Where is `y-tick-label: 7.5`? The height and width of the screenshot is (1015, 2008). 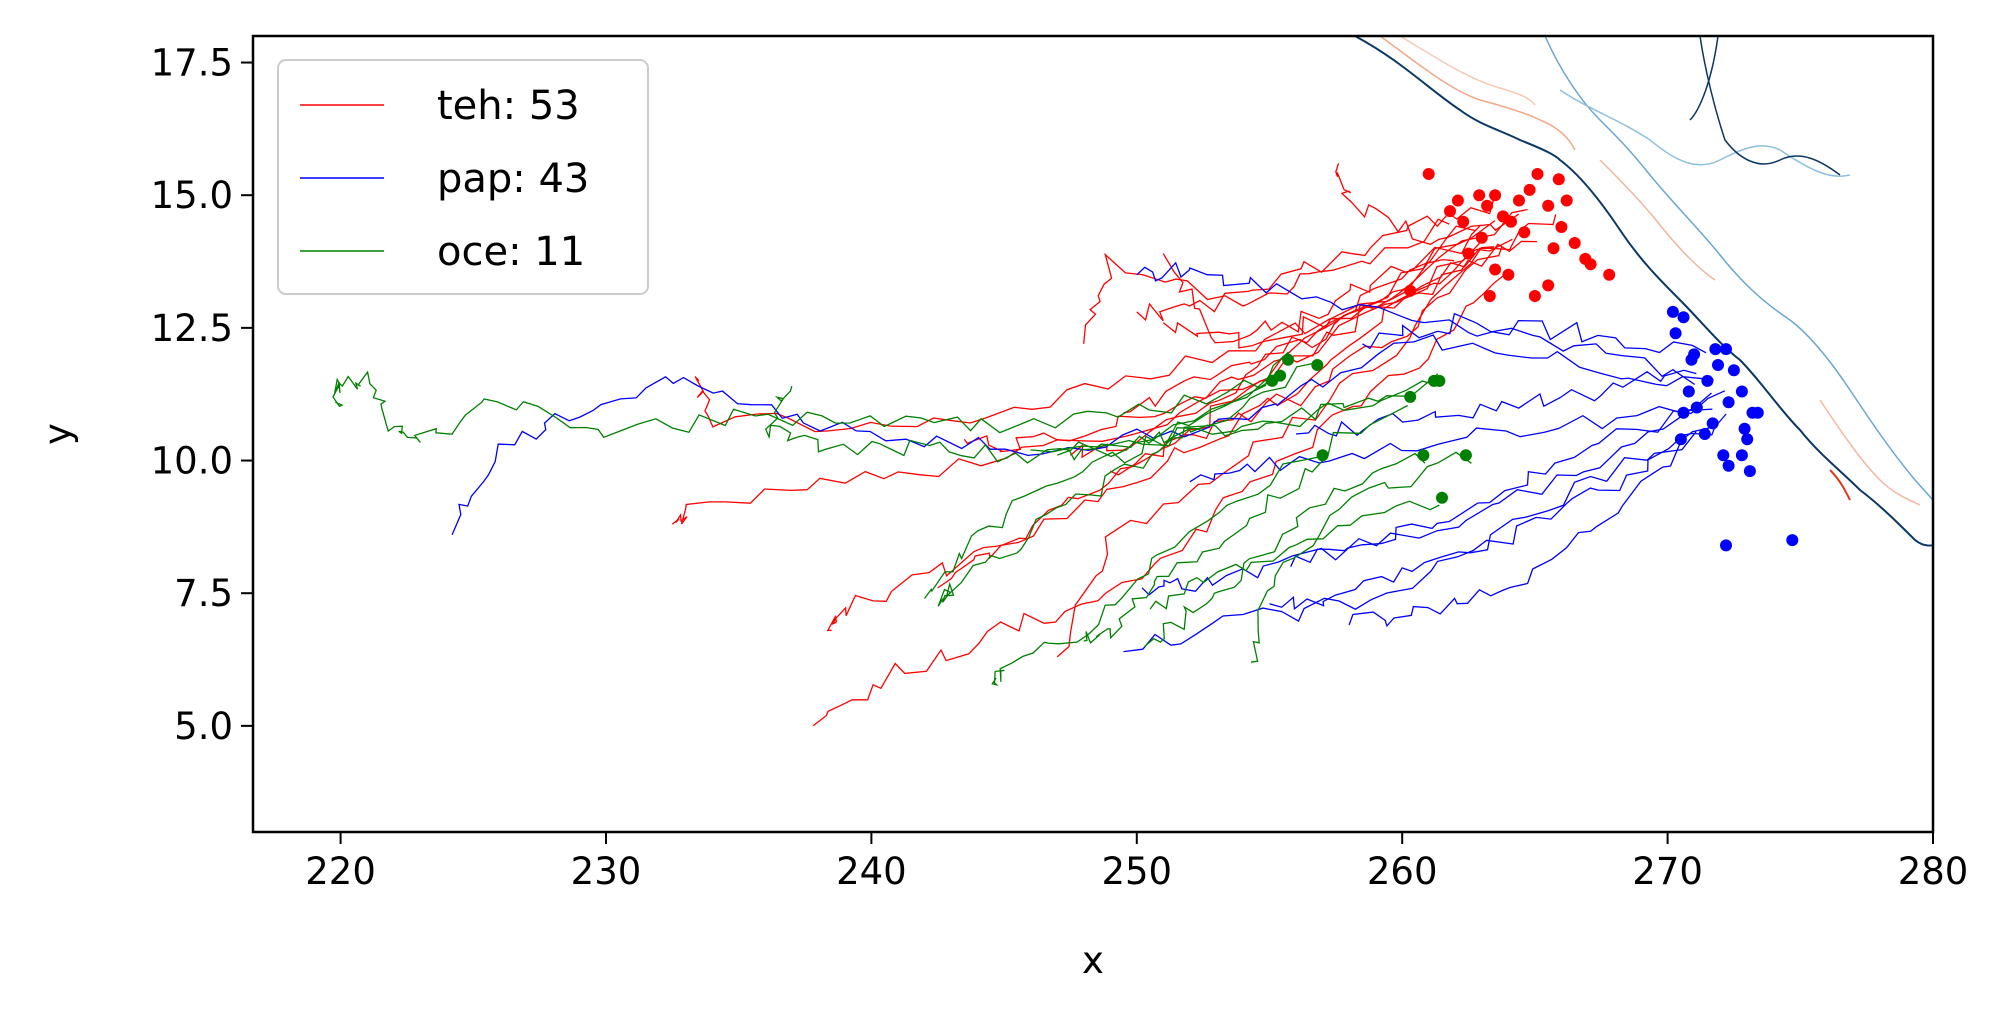 y-tick-label: 7.5 is located at coordinates (203, 593).